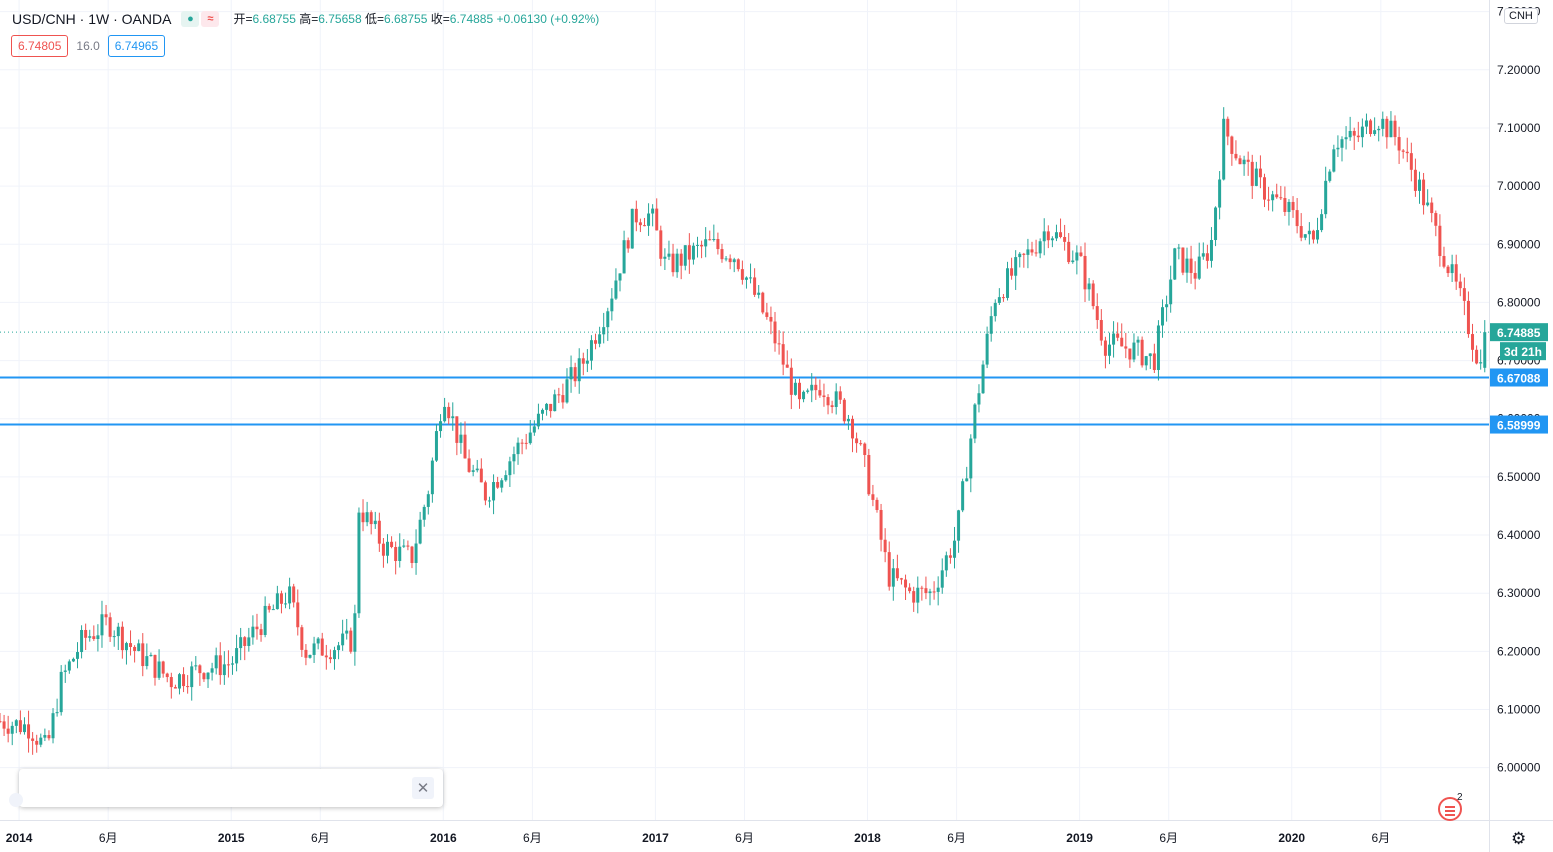 Image resolution: width=1553 pixels, height=852 pixels. I want to click on settings-gear-icon: ⚙, so click(1519, 838).